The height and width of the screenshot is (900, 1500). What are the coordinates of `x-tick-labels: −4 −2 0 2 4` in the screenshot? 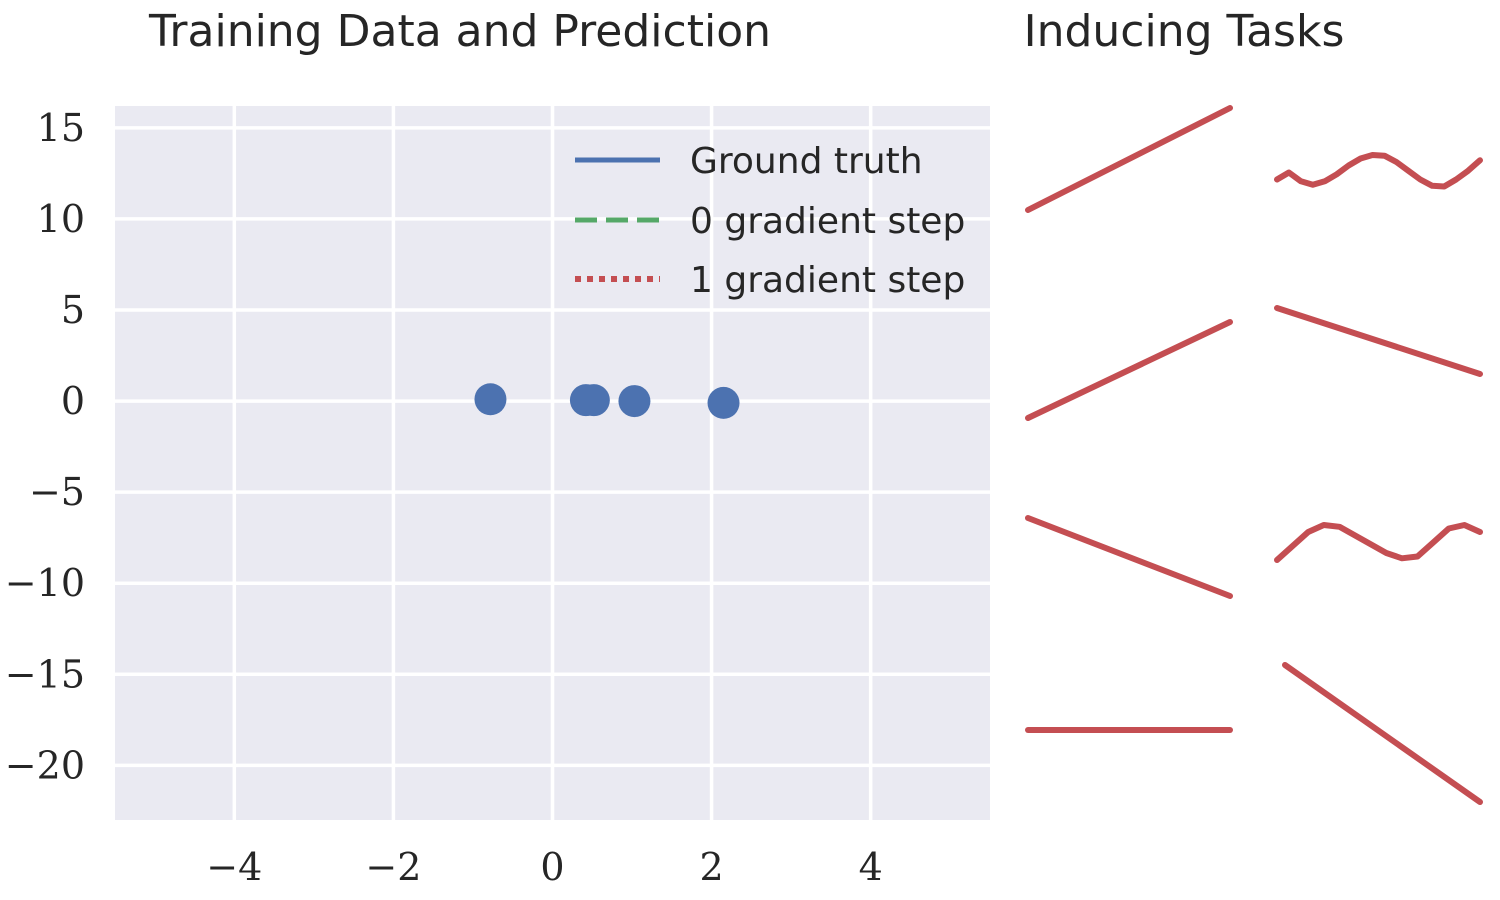 It's located at (544, 867).